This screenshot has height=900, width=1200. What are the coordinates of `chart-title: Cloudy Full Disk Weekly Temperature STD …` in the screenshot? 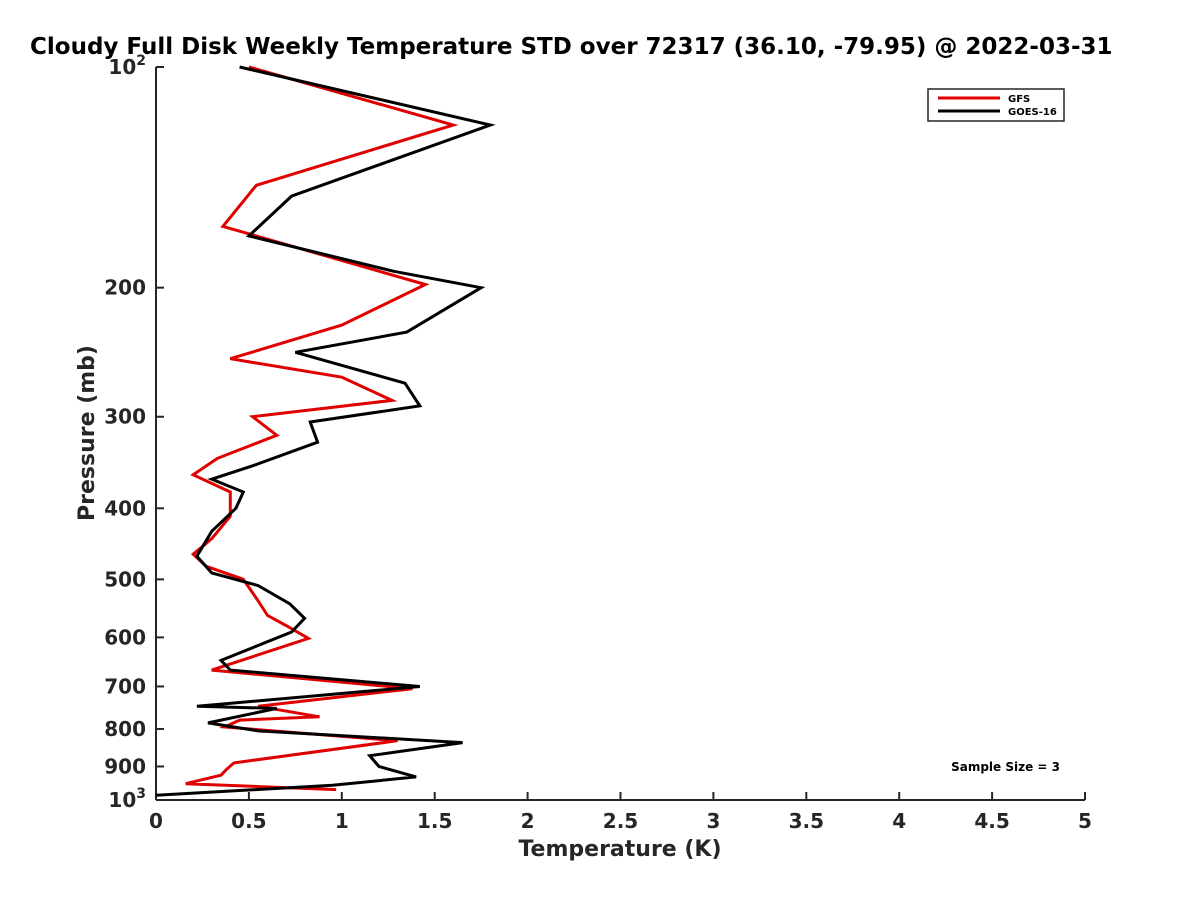 It's located at (571, 47).